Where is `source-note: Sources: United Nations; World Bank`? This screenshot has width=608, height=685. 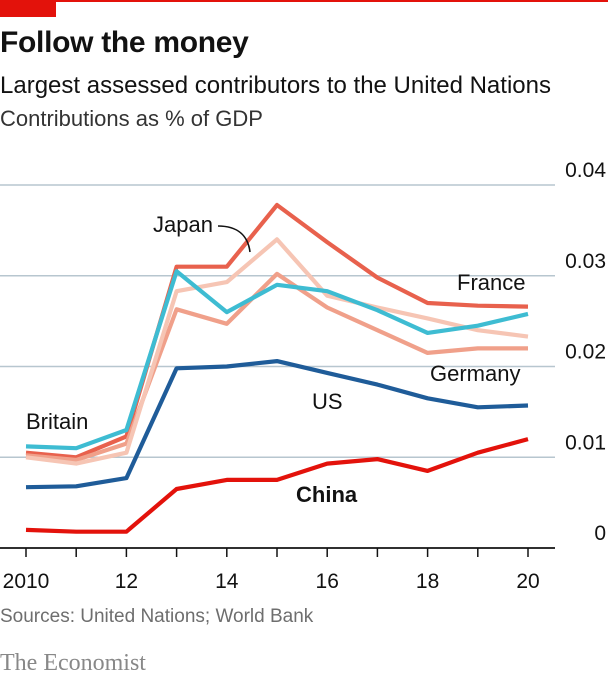 source-note: Sources: United Nations; World Bank is located at coordinates (157, 616).